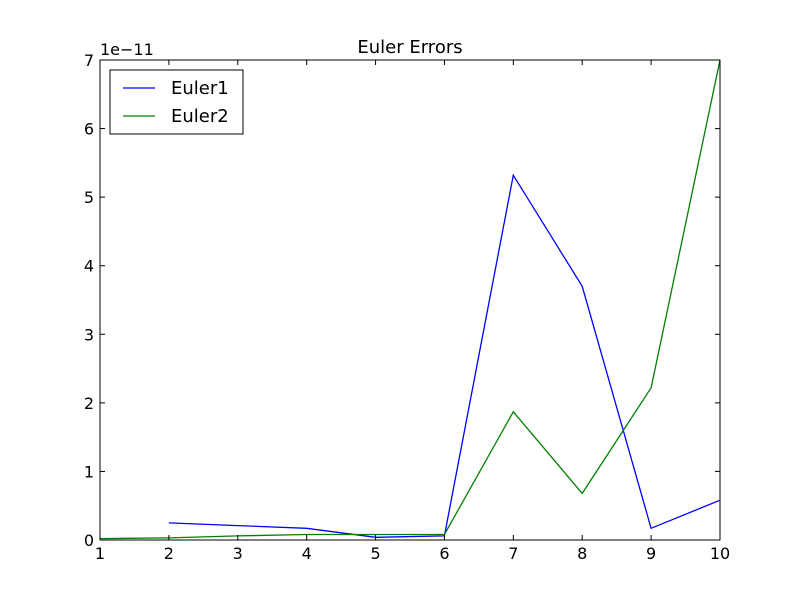 This screenshot has height=604, width=800. Describe the element at coordinates (89, 403) in the screenshot. I see `y-tick-label: 2` at that location.